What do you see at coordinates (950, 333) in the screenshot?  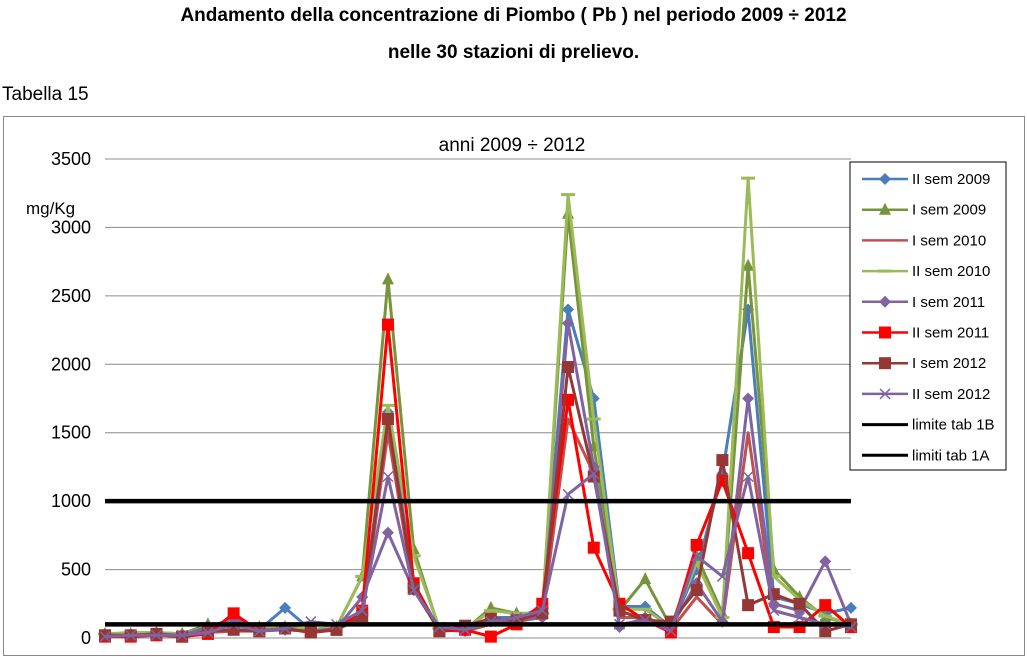 I see `legend-label: II sem 2011` at bounding box center [950, 333].